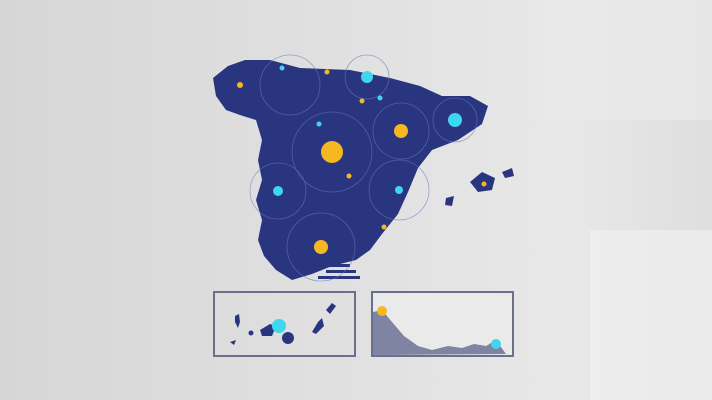  I want to click on cyan-markers, so click(367, 130).